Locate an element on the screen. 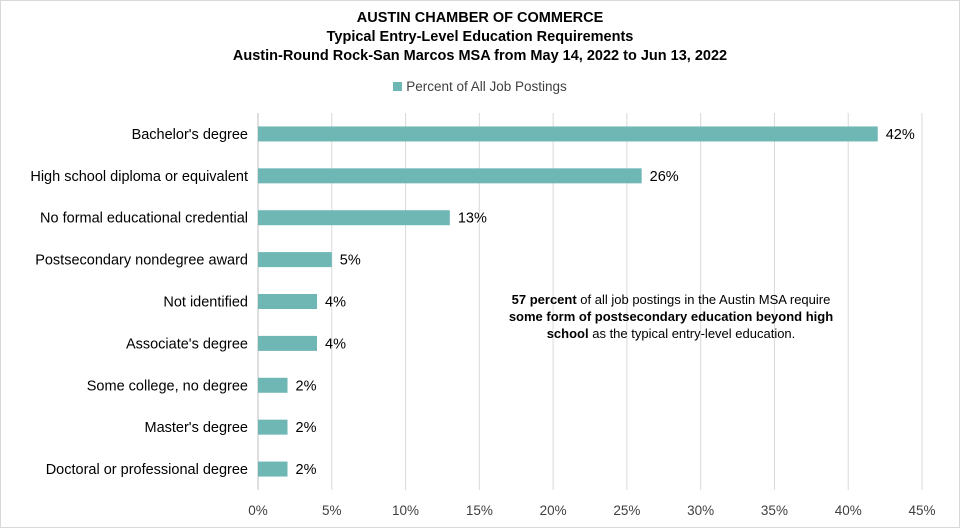  chart-title: AUSTIN CHAMBER OF COMMERCE is located at coordinates (480, 18).